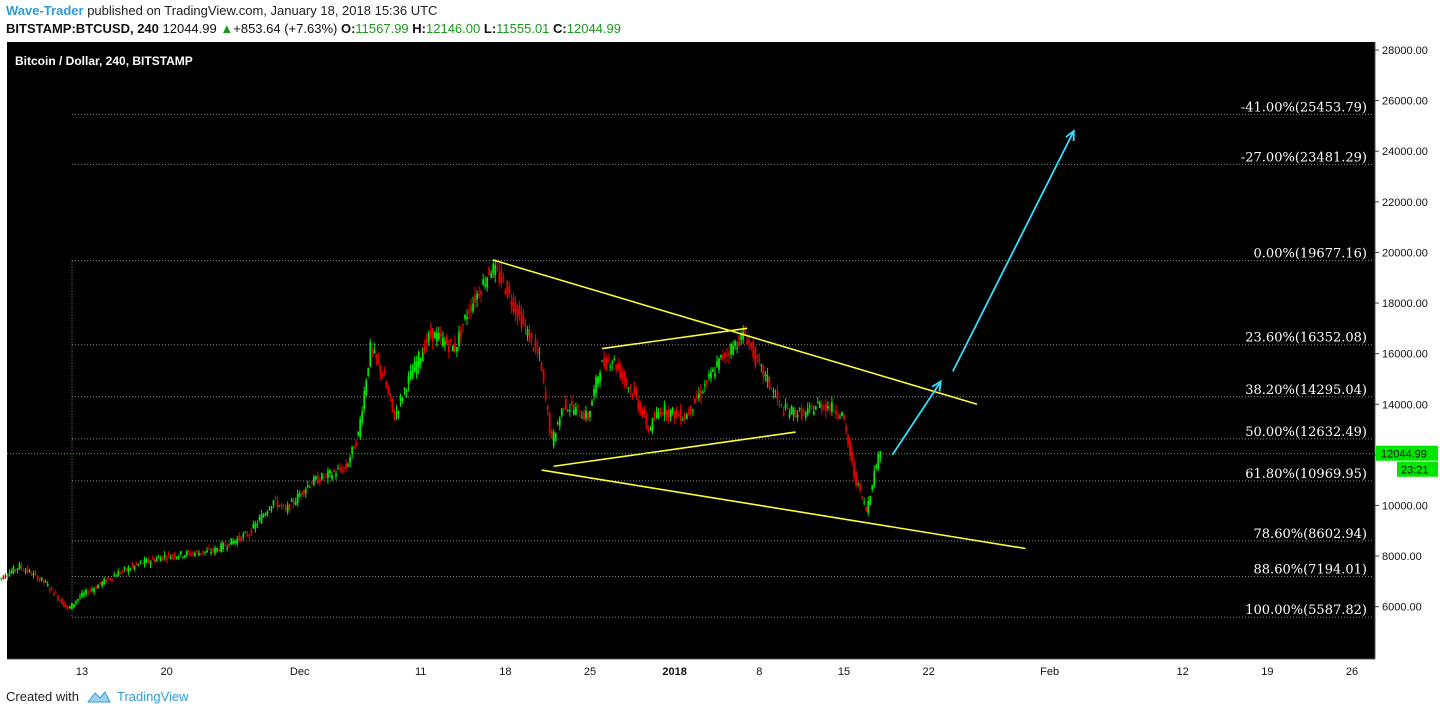 This screenshot has width=1440, height=715. What do you see at coordinates (419, 28) in the screenshot?
I see `high-label: H:` at bounding box center [419, 28].